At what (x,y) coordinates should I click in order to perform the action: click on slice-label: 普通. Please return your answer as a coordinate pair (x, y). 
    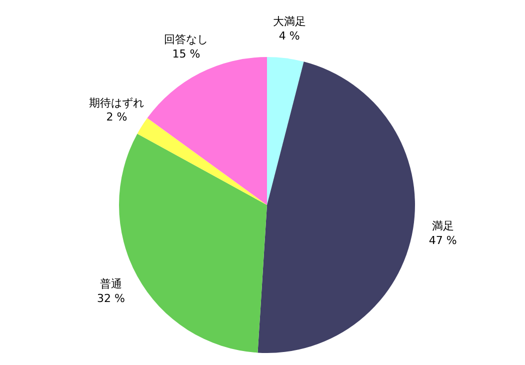
    Looking at the image, I should click on (111, 283).